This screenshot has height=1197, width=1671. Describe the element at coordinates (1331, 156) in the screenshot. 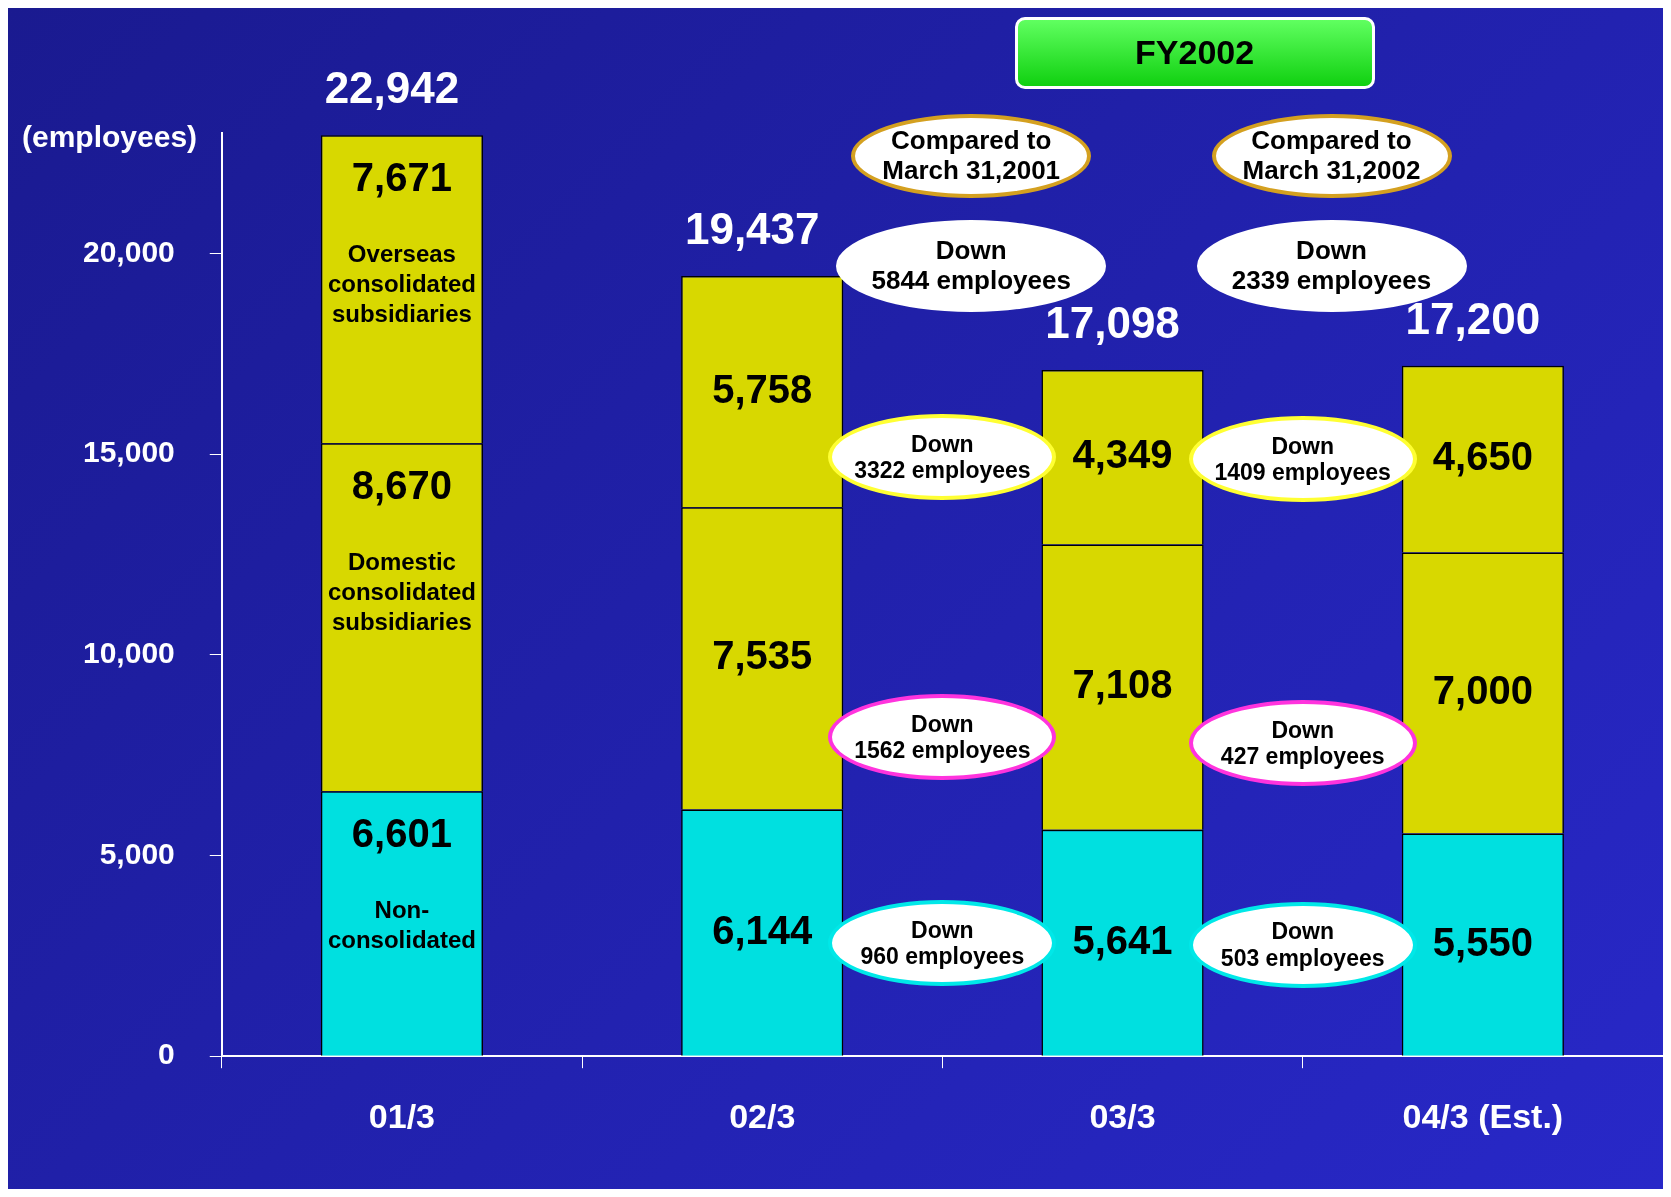

I see `oval-callout: Compared to March 31,2002` at that location.